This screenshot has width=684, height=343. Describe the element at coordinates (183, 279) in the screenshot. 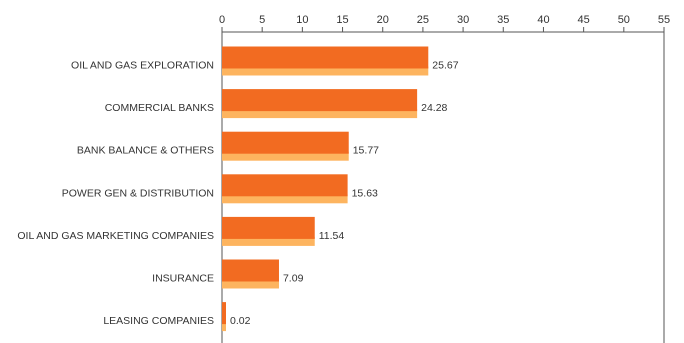

I see `category-label: INSURANCE` at that location.